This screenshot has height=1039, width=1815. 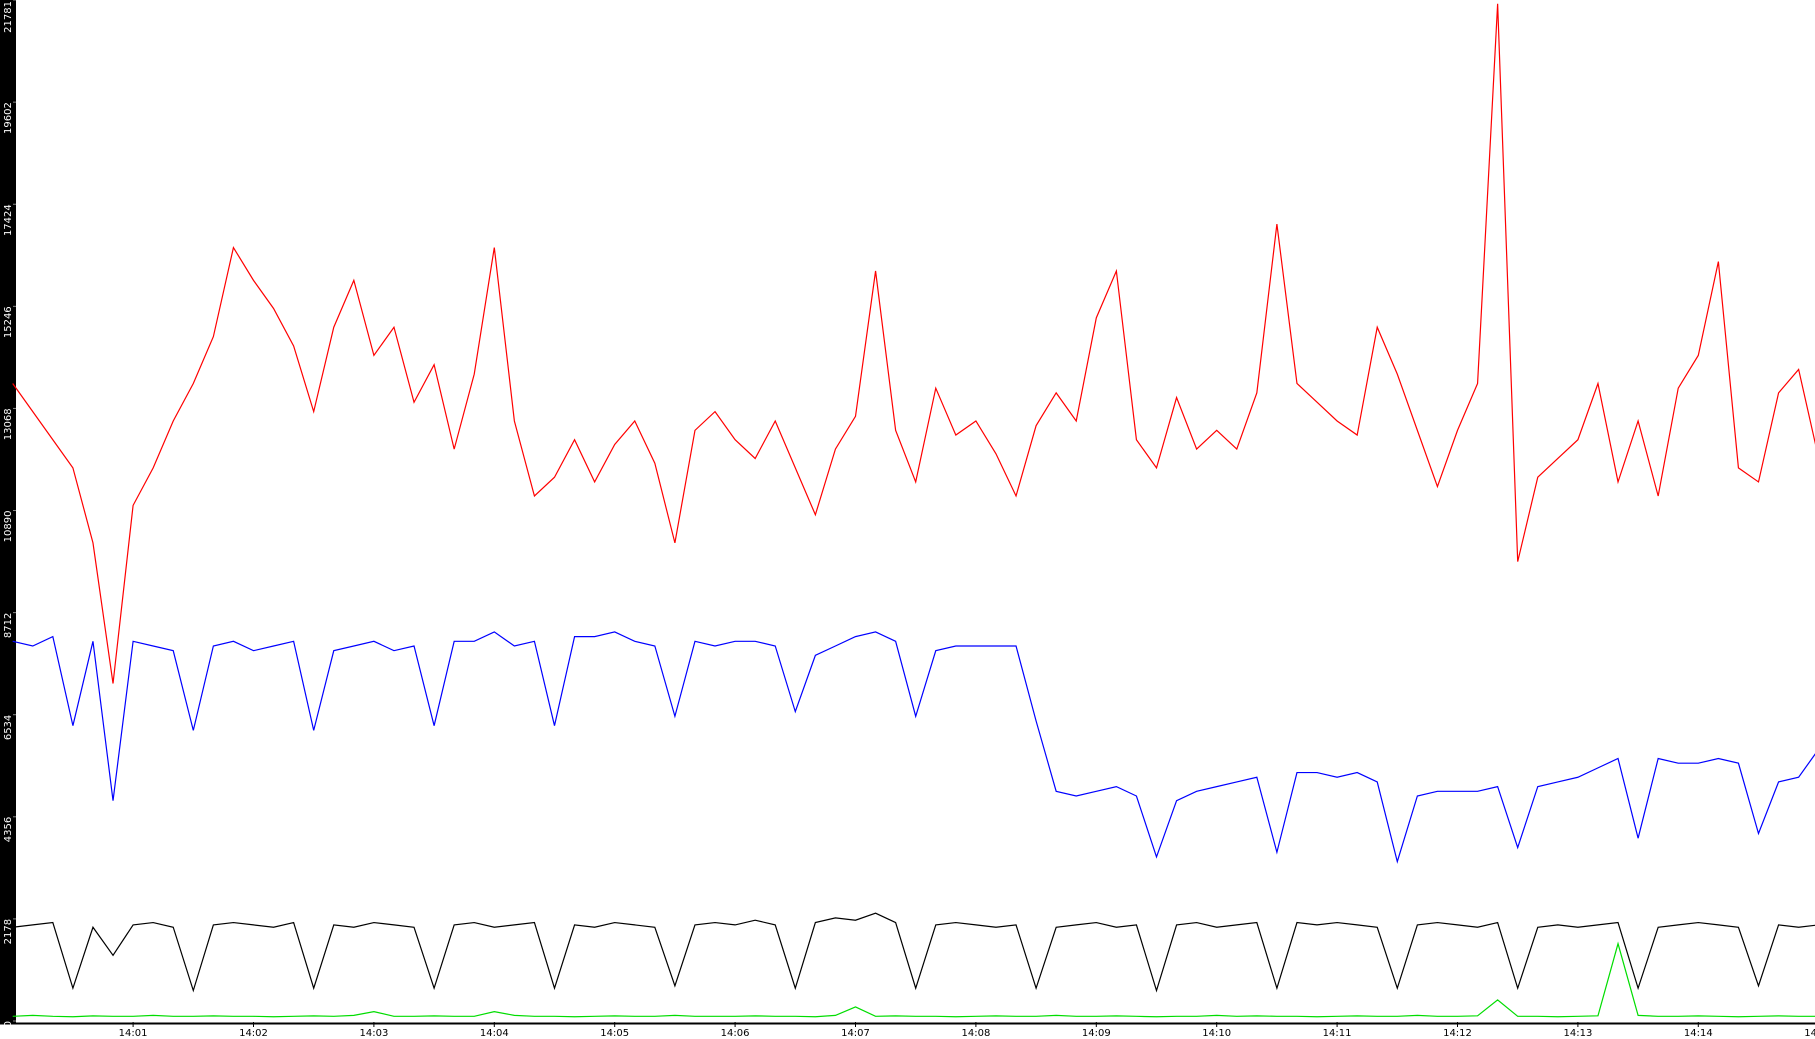 What do you see at coordinates (1577, 1033) in the screenshot?
I see `x-tick-label: 14:13` at bounding box center [1577, 1033].